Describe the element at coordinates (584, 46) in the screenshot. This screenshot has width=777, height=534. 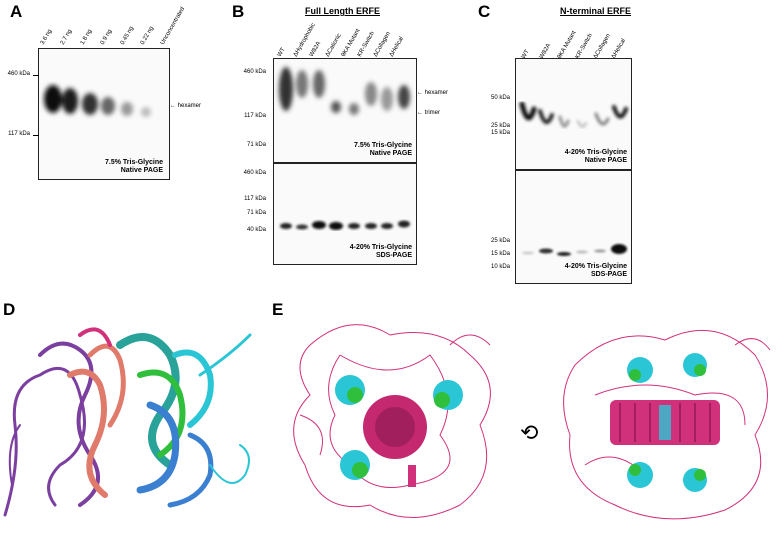
I see `lane-label: KR-Switch` at that location.